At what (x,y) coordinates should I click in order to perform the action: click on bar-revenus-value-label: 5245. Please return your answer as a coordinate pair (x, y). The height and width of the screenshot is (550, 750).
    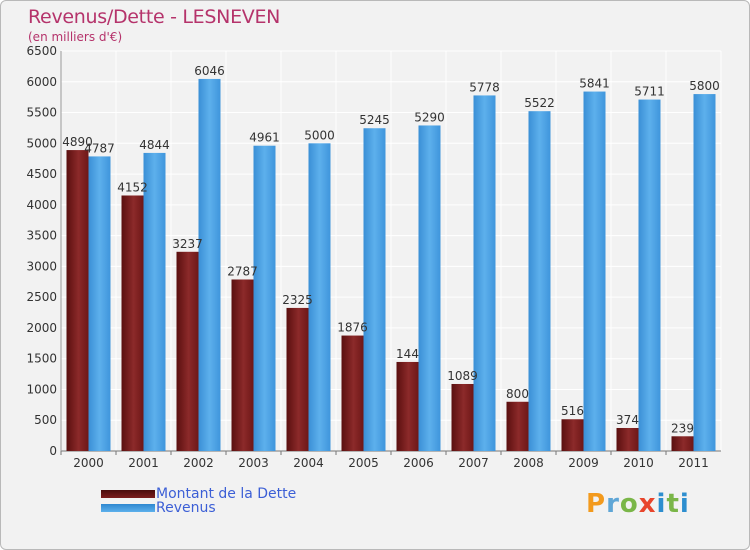
    Looking at the image, I should click on (374, 120).